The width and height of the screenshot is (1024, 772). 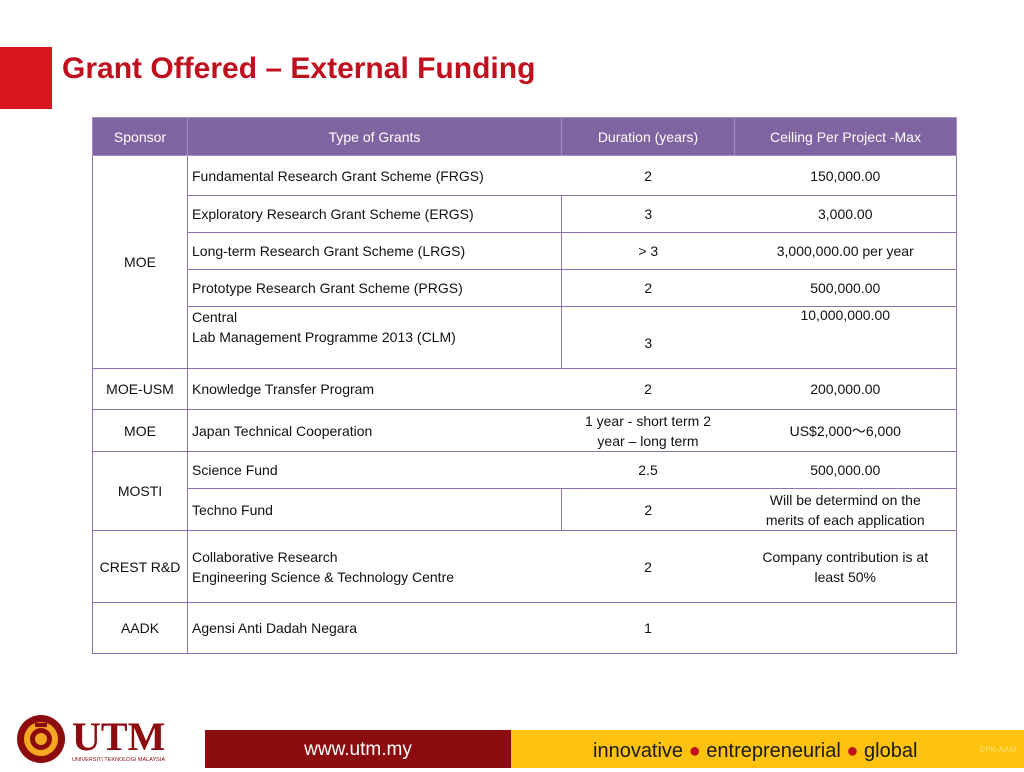 What do you see at coordinates (997, 749) in the screenshot?
I see `copyright-text: ©PK-AAM` at bounding box center [997, 749].